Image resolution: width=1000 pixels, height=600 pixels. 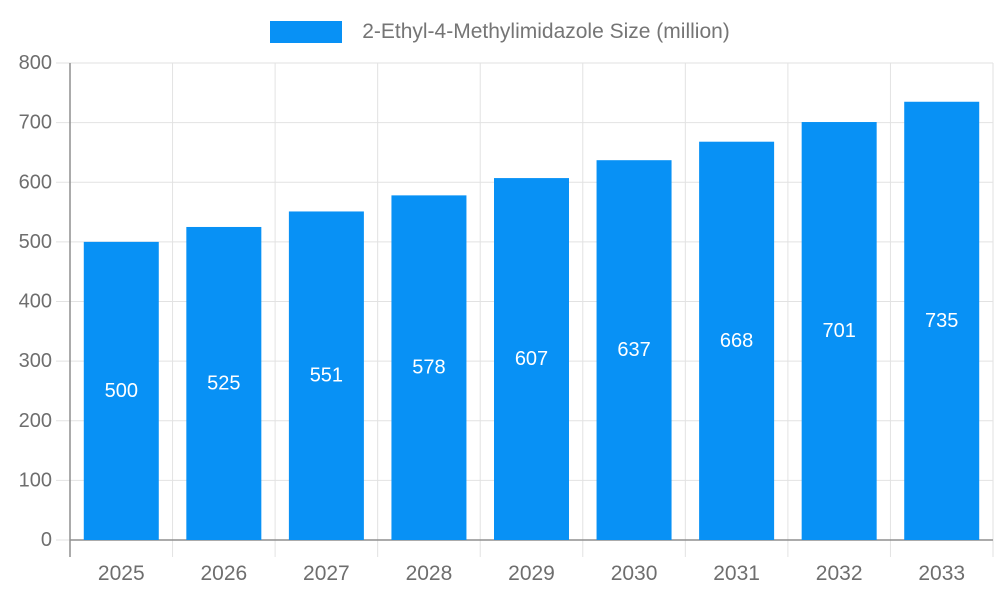 I want to click on legend-item: 2-Ethyl-4-Methylimidazole Size (million), so click(x=500, y=32).